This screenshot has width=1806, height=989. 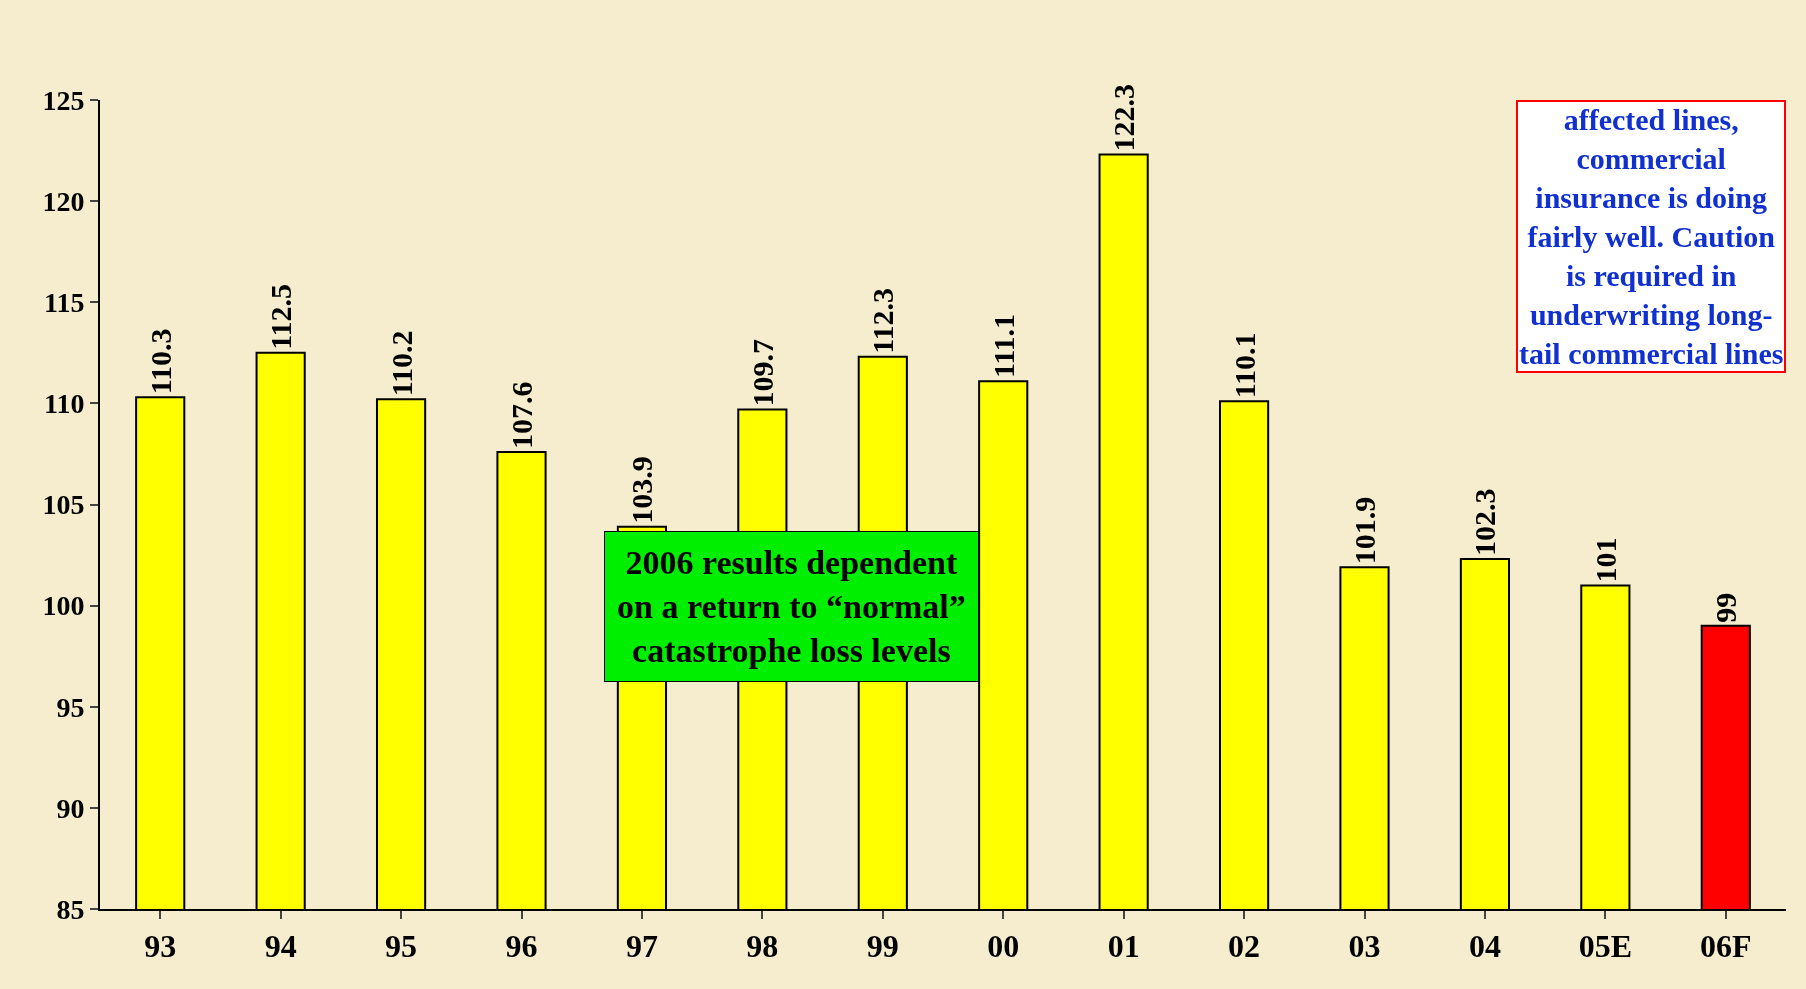 What do you see at coordinates (1364, 530) in the screenshot?
I see `data-label: 101.9` at bounding box center [1364, 530].